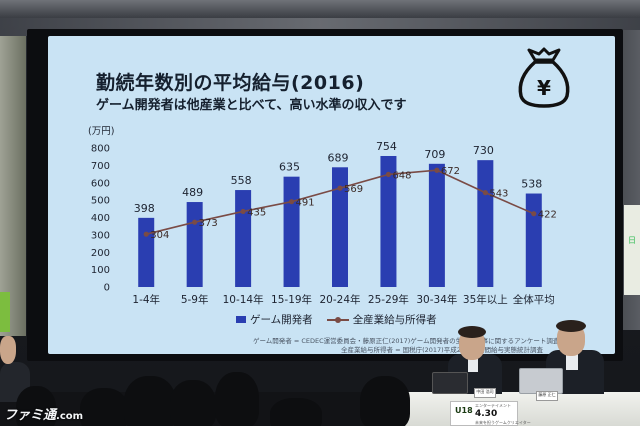 This screenshot has width=640, height=426. Describe the element at coordinates (632, 250) in the screenshot. I see `right-side-banner: 日` at that location.